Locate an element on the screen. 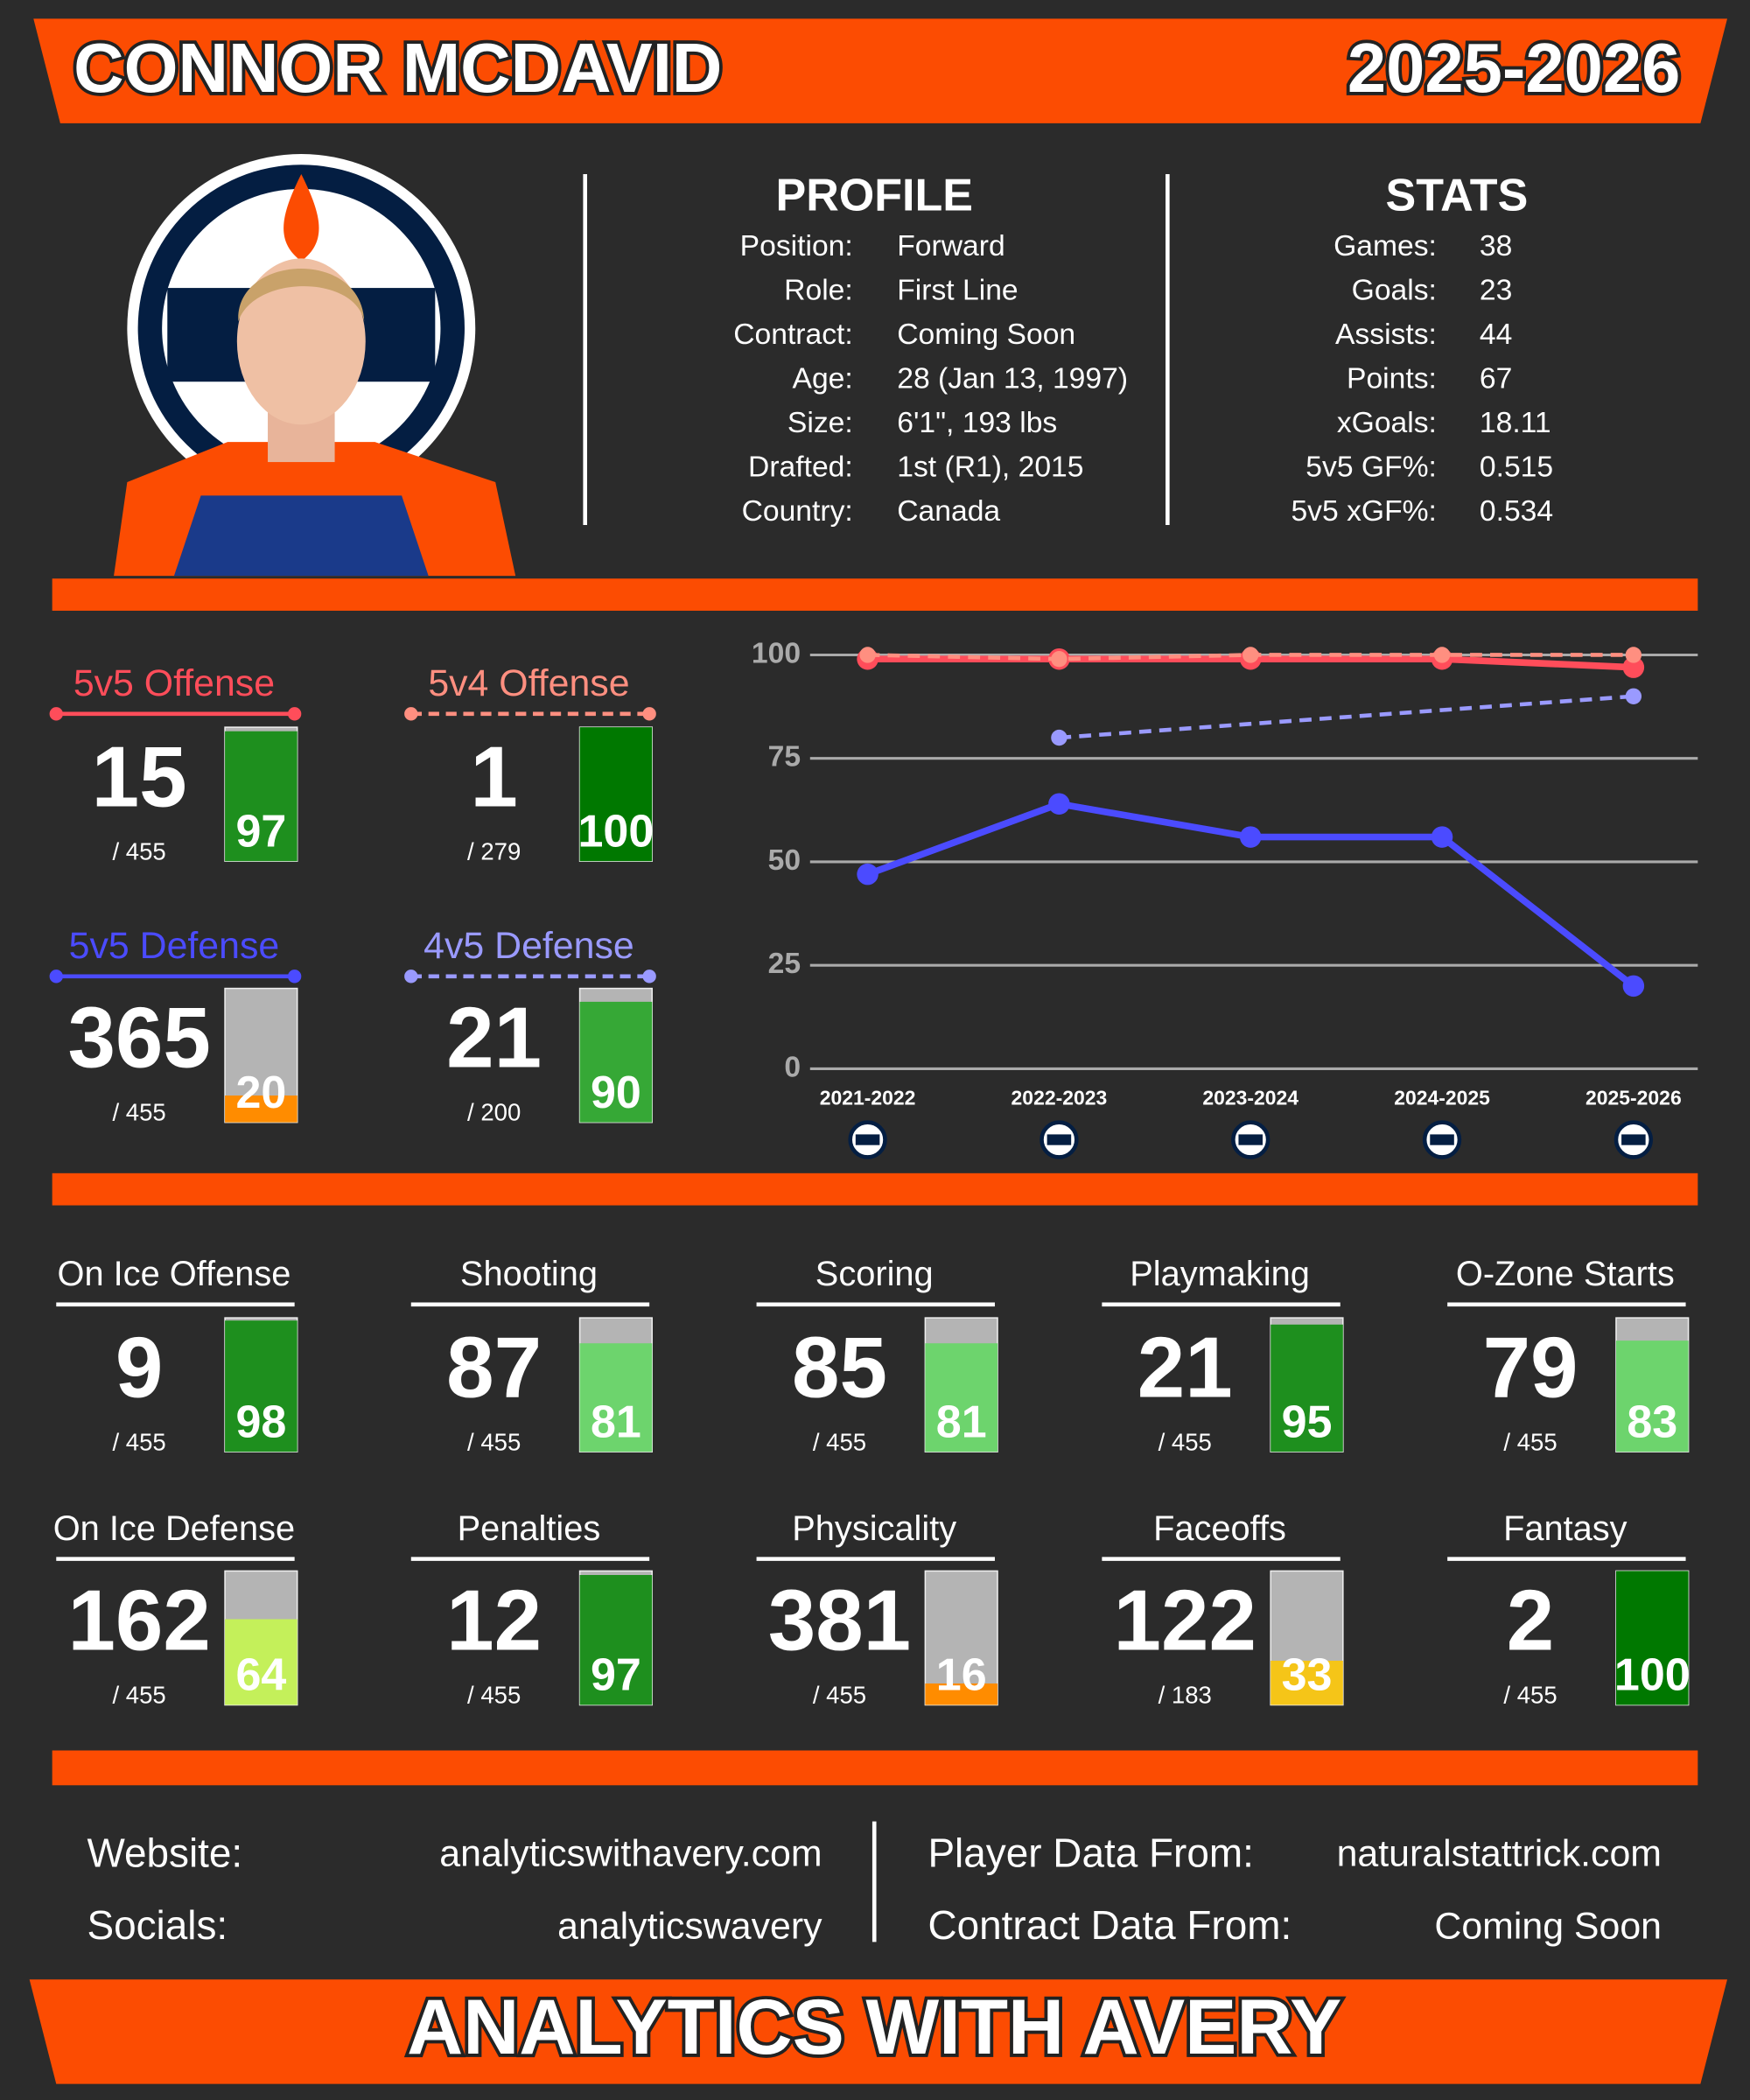 This screenshot has width=1750, height=2100. profile-label: Country: is located at coordinates (797, 511).